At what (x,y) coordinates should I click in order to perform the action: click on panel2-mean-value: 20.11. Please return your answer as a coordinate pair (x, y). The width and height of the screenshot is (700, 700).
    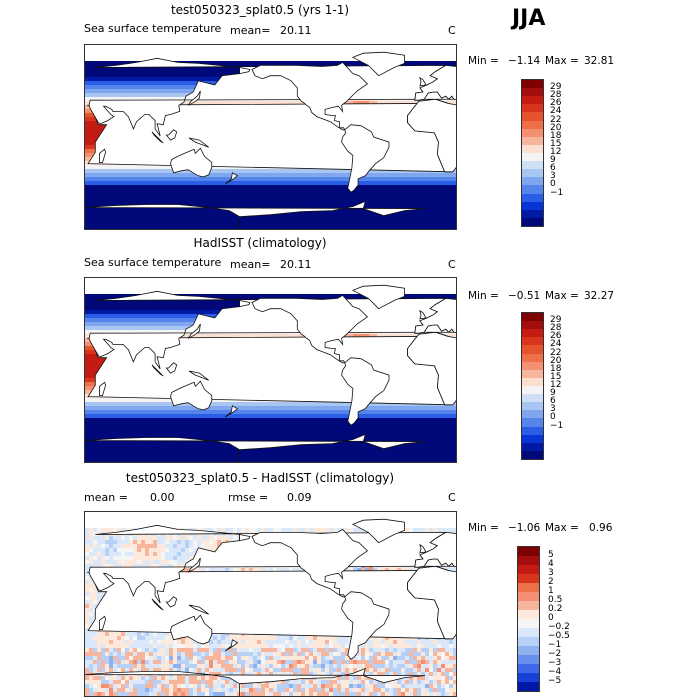
    Looking at the image, I should click on (296, 264).